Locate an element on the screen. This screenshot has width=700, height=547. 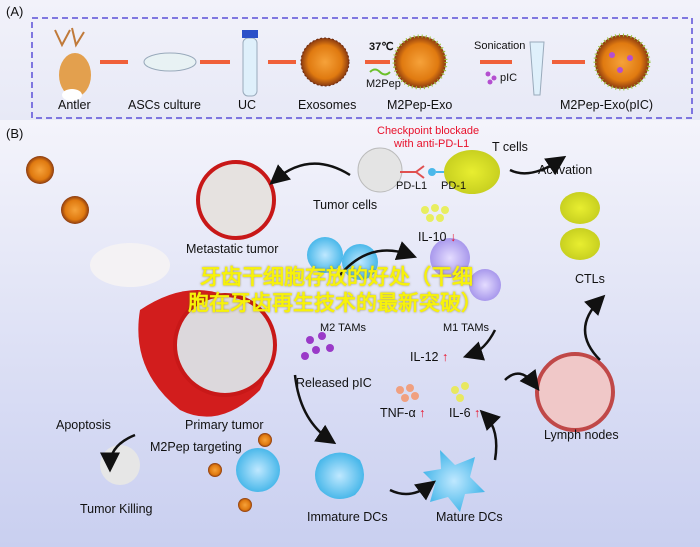
pd-1-label: PD-1 is located at coordinates (454, 186).